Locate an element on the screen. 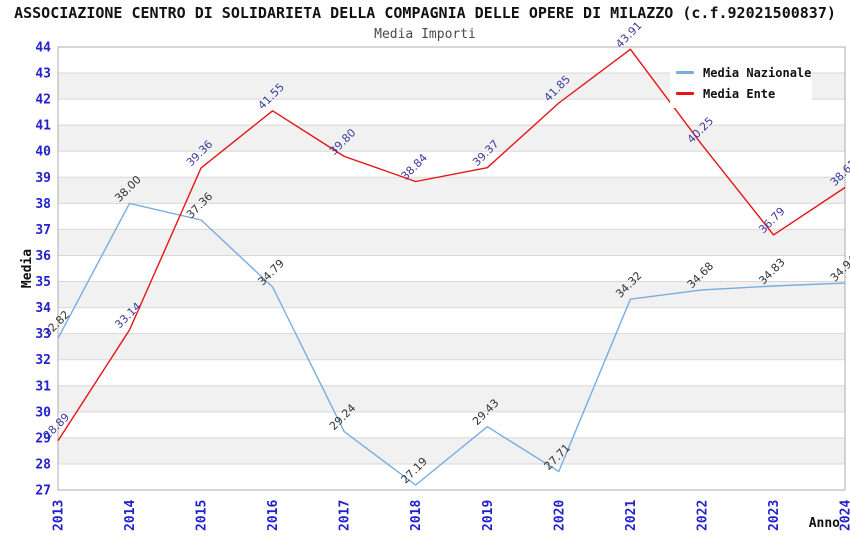  y-tick-label: 43 is located at coordinates (43, 74).